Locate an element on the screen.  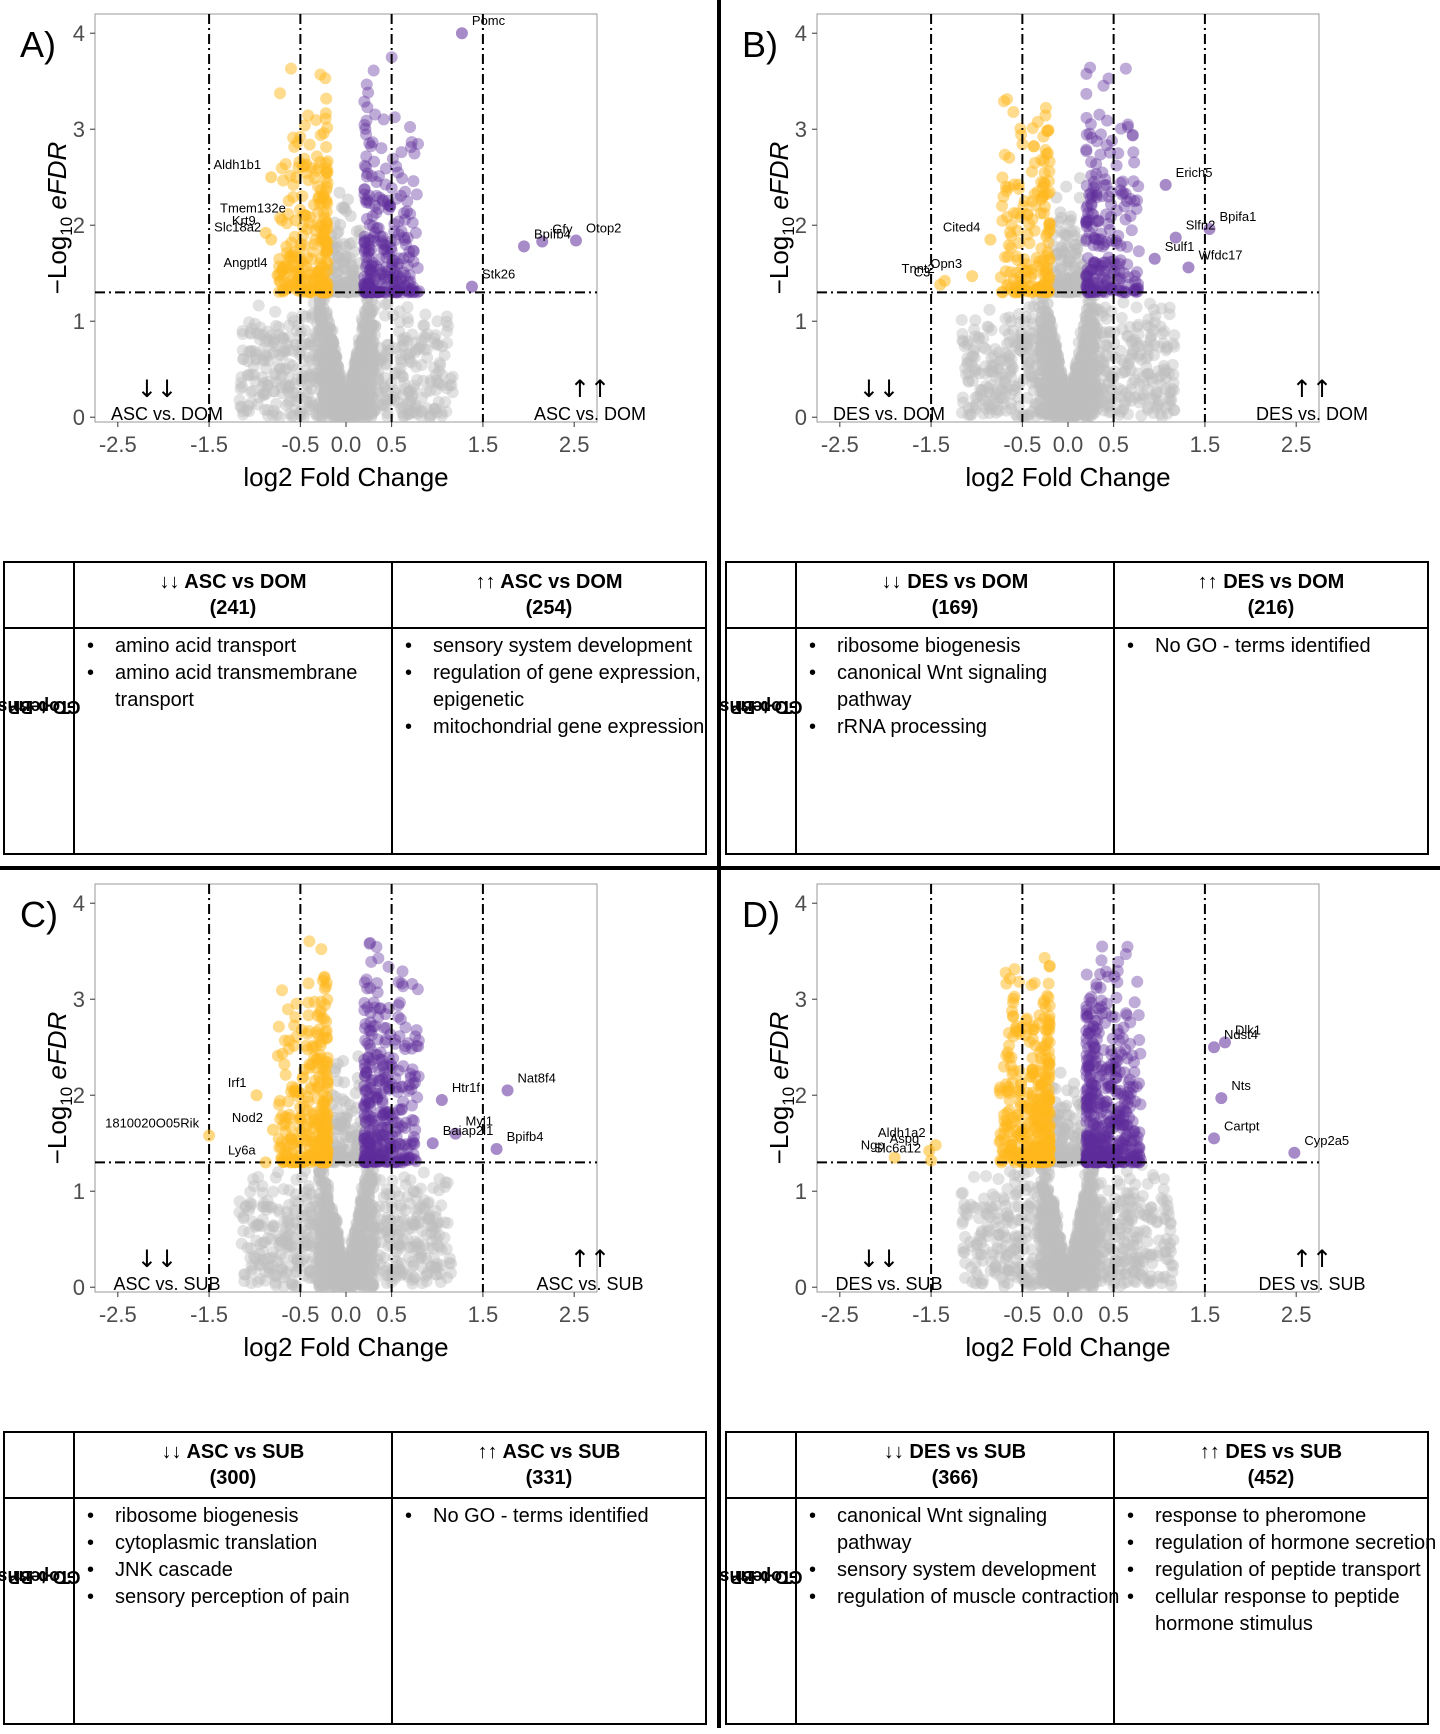
x-tick-label: -1.5 is located at coordinates (931, 444).